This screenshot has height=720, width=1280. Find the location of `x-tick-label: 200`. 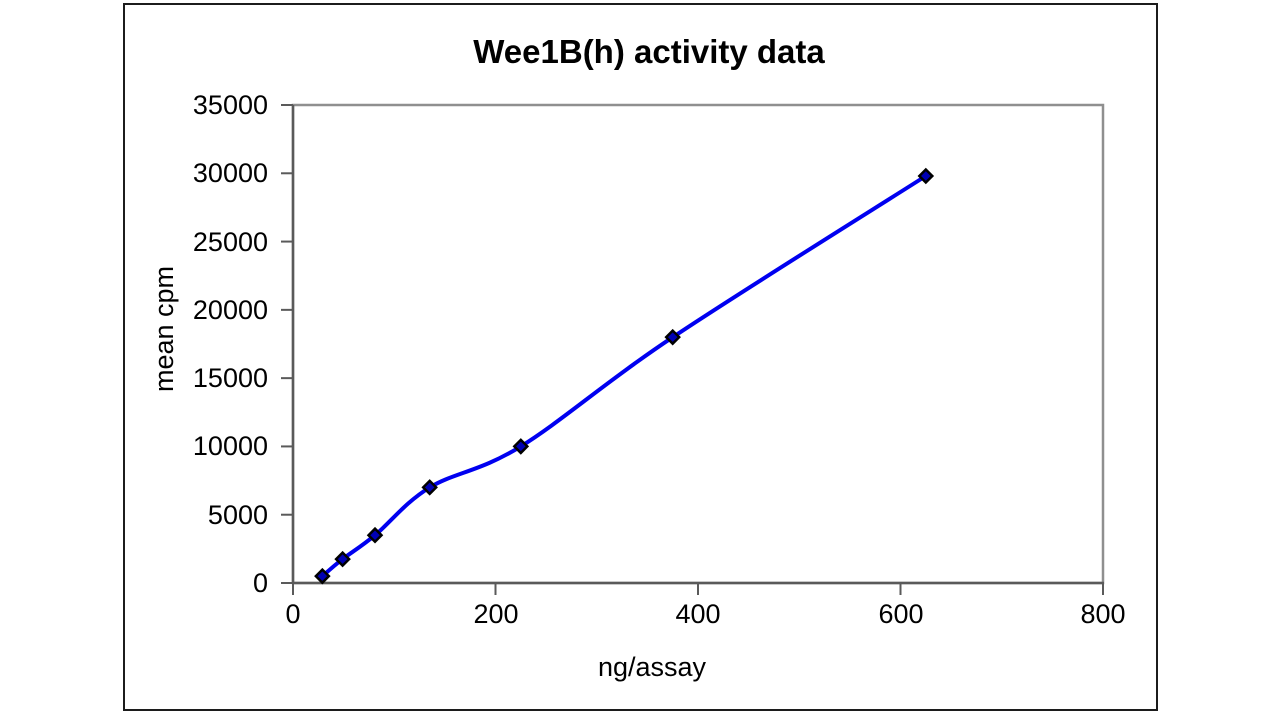

x-tick-label: 200 is located at coordinates (496, 614).